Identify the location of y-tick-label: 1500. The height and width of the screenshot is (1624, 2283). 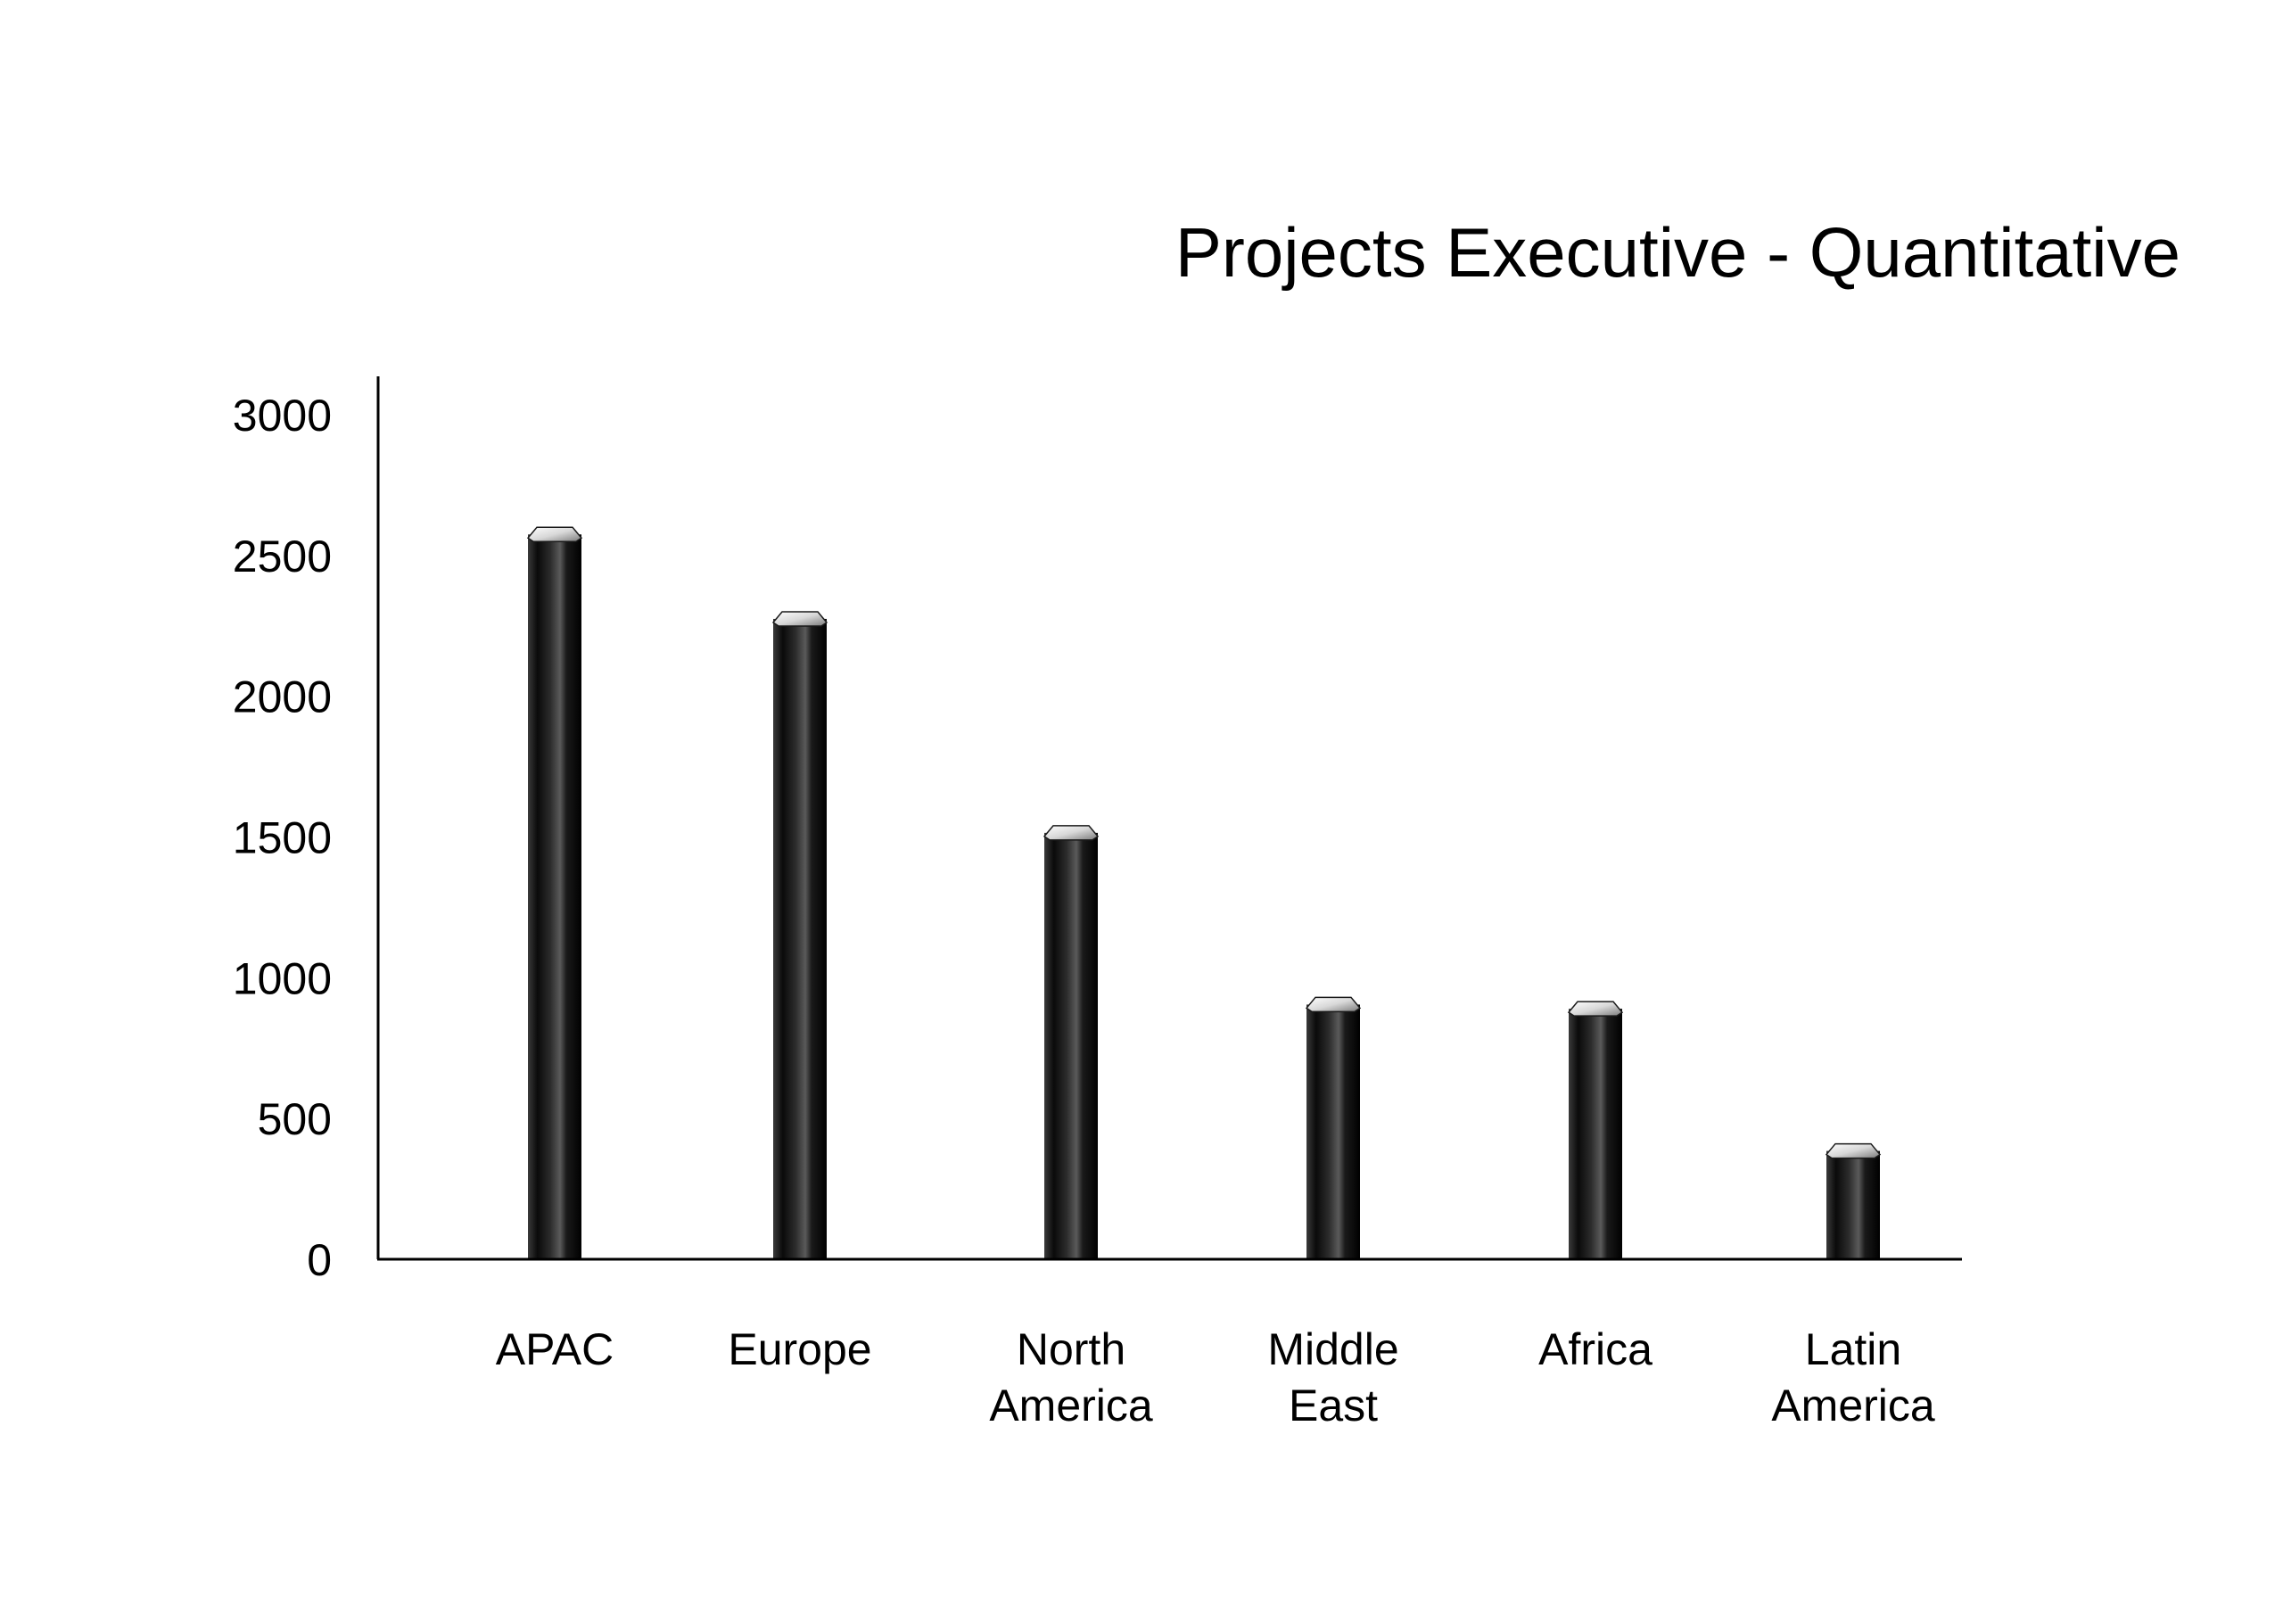
(282, 838).